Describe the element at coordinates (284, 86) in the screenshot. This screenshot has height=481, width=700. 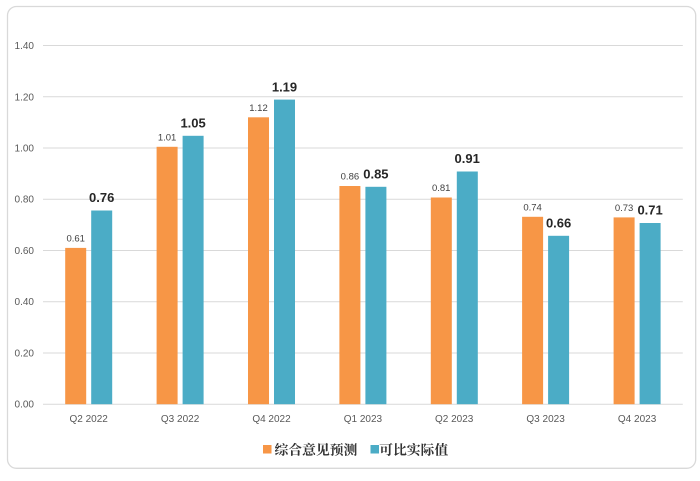
I see `svg-text: 1.19` at that location.